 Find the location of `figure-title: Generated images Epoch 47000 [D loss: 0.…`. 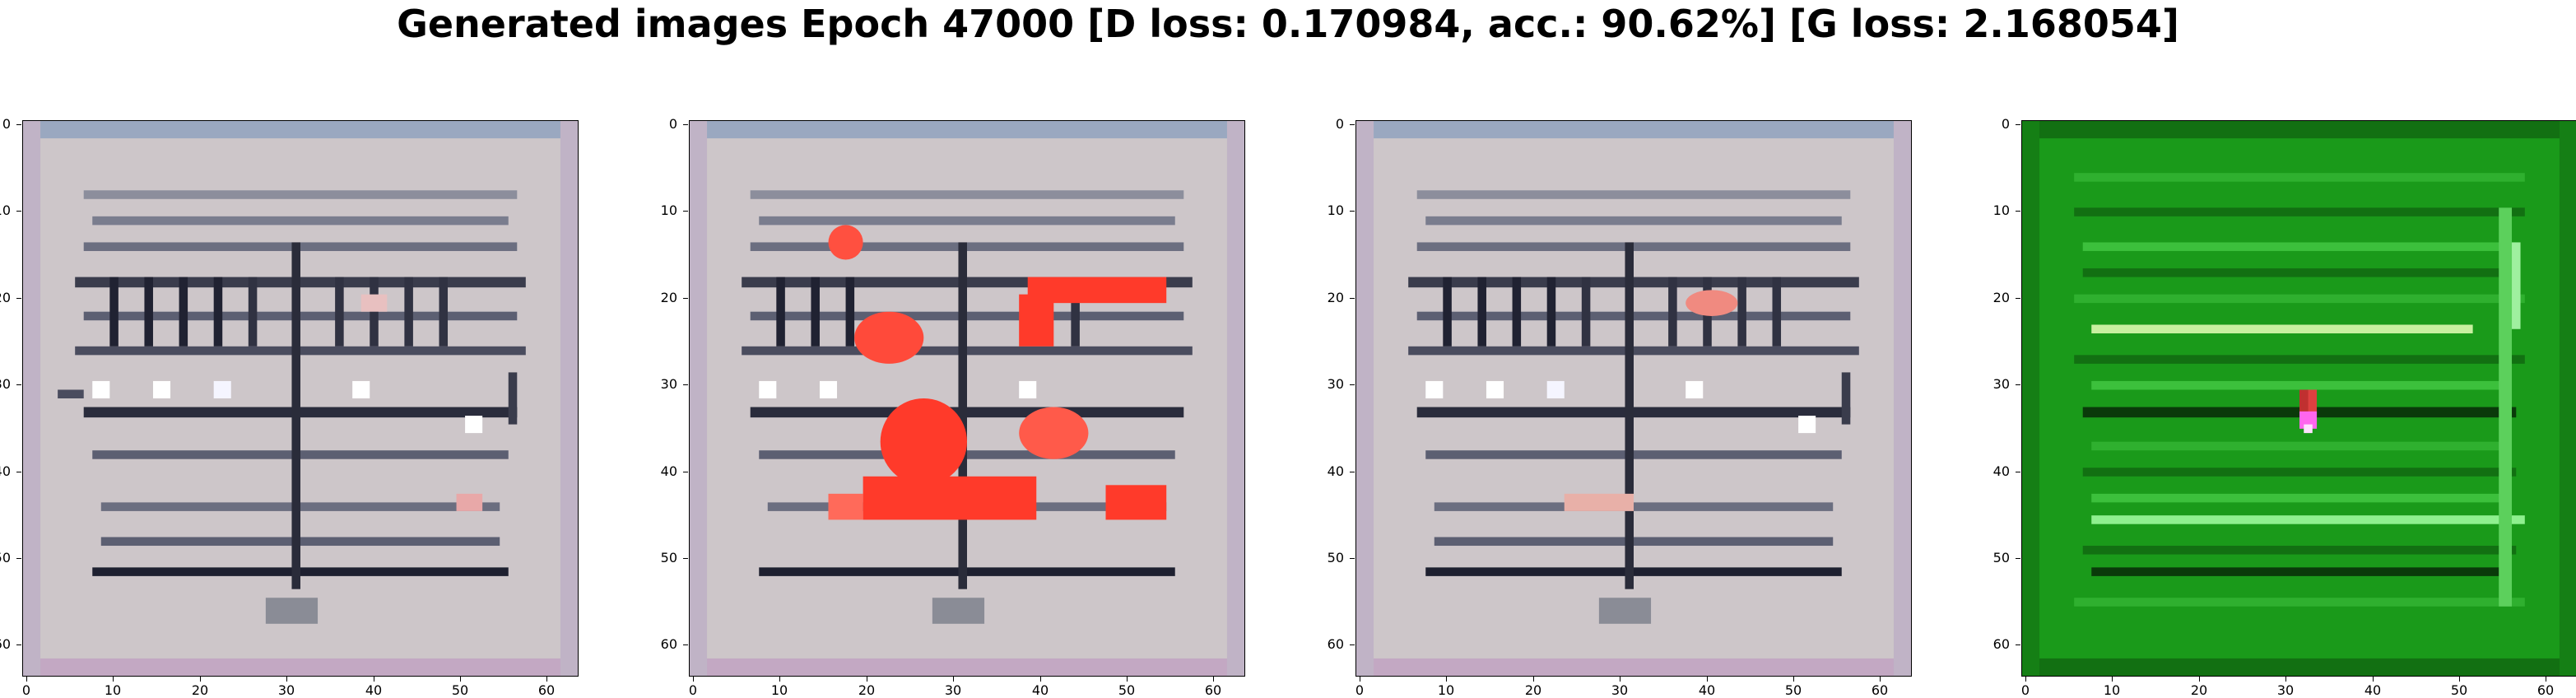

figure-title: Generated images Epoch 47000 [D loss: 0.… is located at coordinates (1288, 24).